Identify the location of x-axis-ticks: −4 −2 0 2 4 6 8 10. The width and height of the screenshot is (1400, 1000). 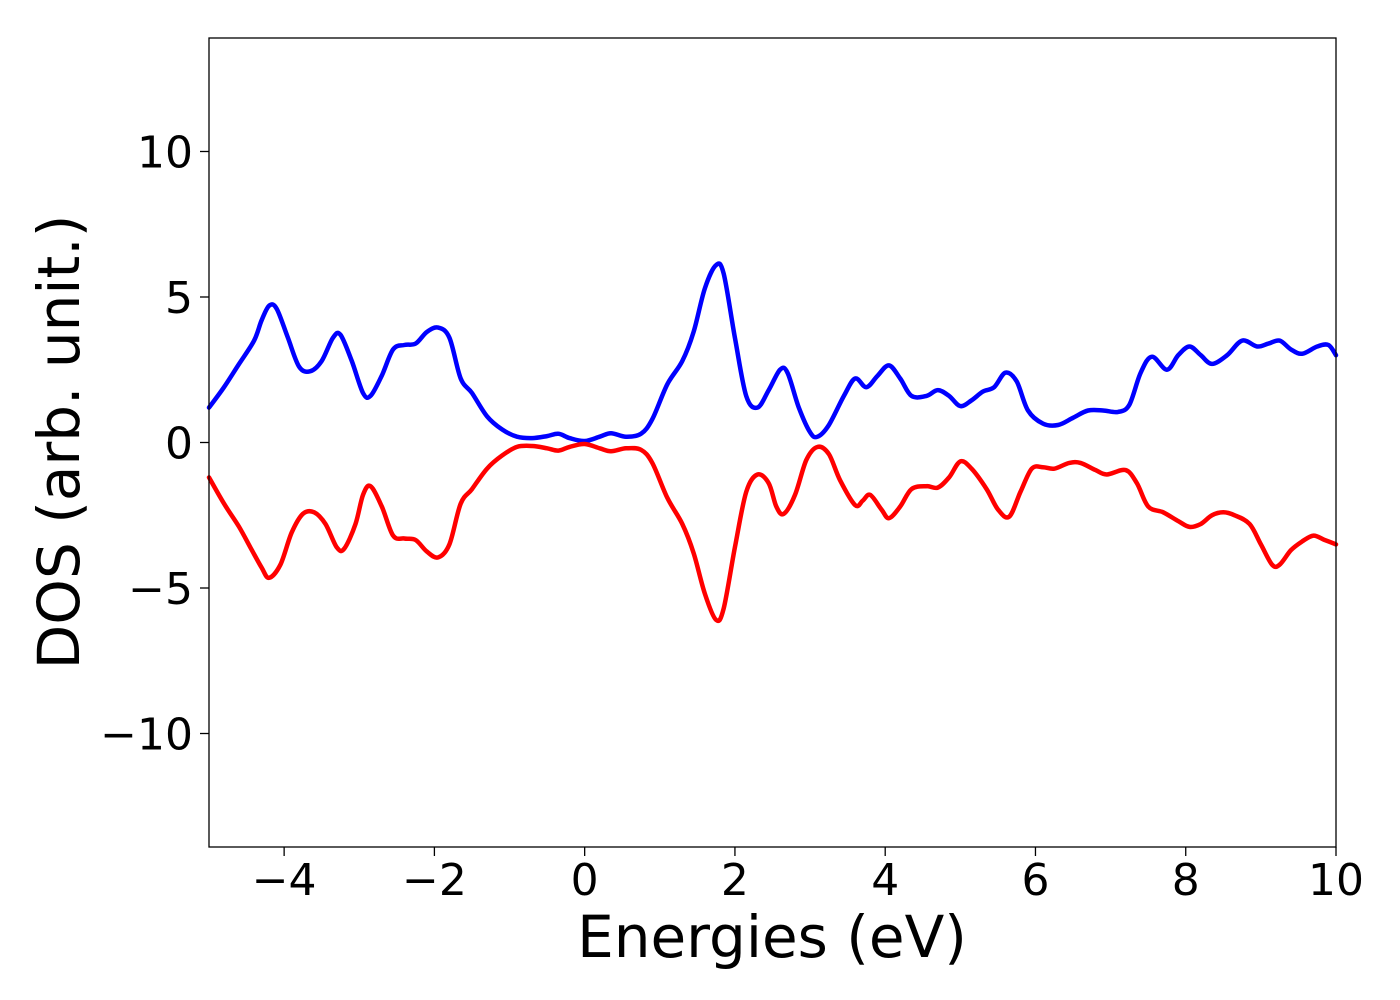
(808, 876).